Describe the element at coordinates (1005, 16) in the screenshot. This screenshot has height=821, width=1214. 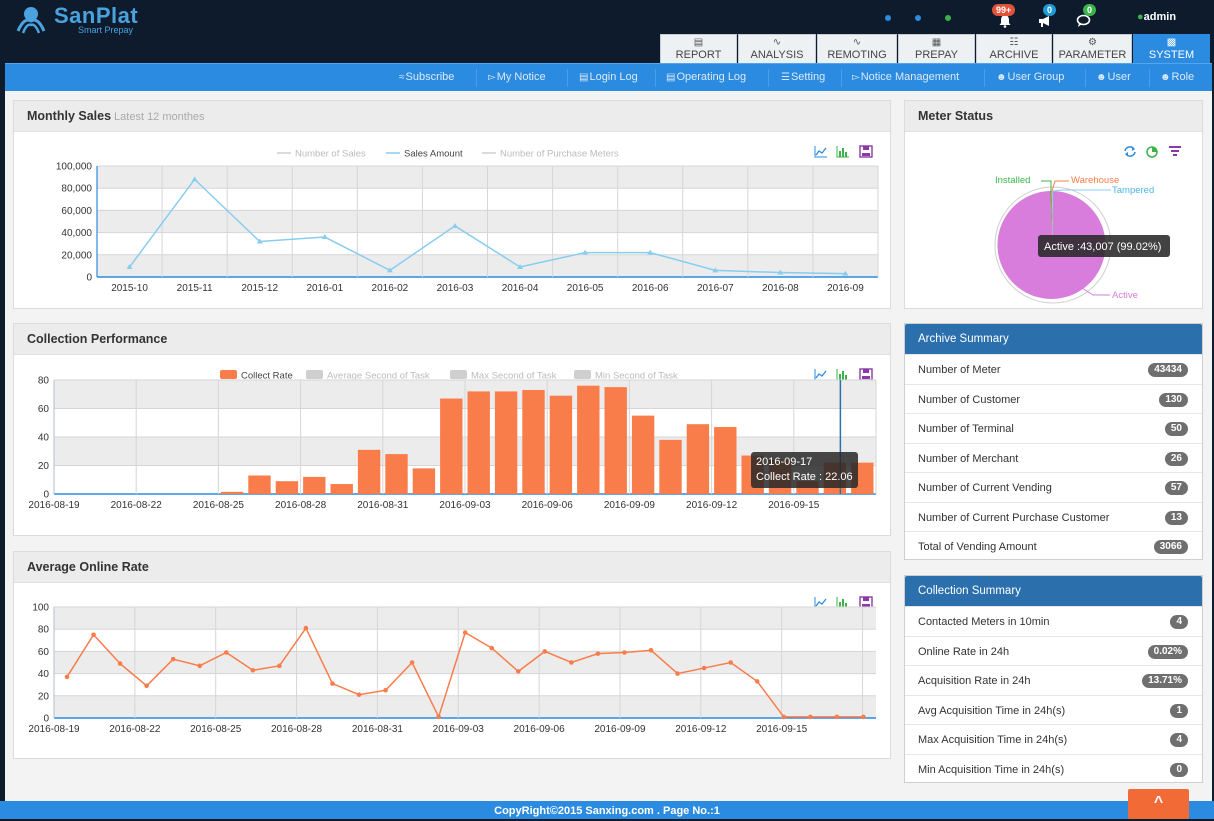
I see `alert-bell-button: 99+` at that location.